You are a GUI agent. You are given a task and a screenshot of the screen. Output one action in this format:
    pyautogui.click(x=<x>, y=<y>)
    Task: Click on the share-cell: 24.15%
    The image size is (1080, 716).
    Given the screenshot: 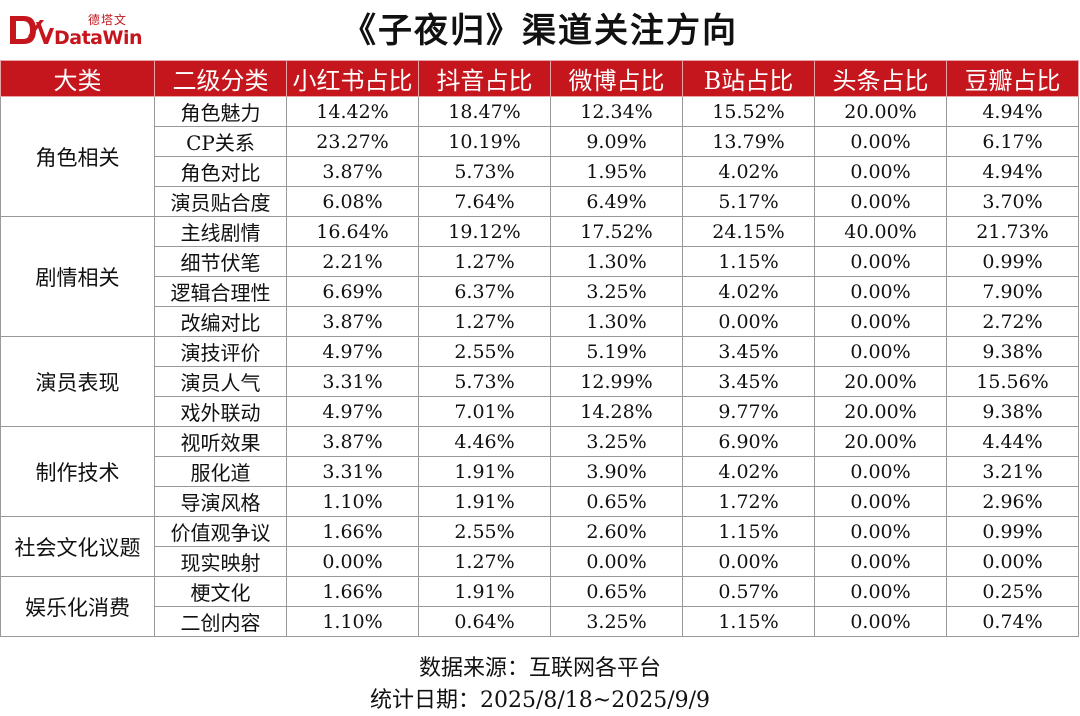 What is the action you would take?
    pyautogui.click(x=748, y=231)
    